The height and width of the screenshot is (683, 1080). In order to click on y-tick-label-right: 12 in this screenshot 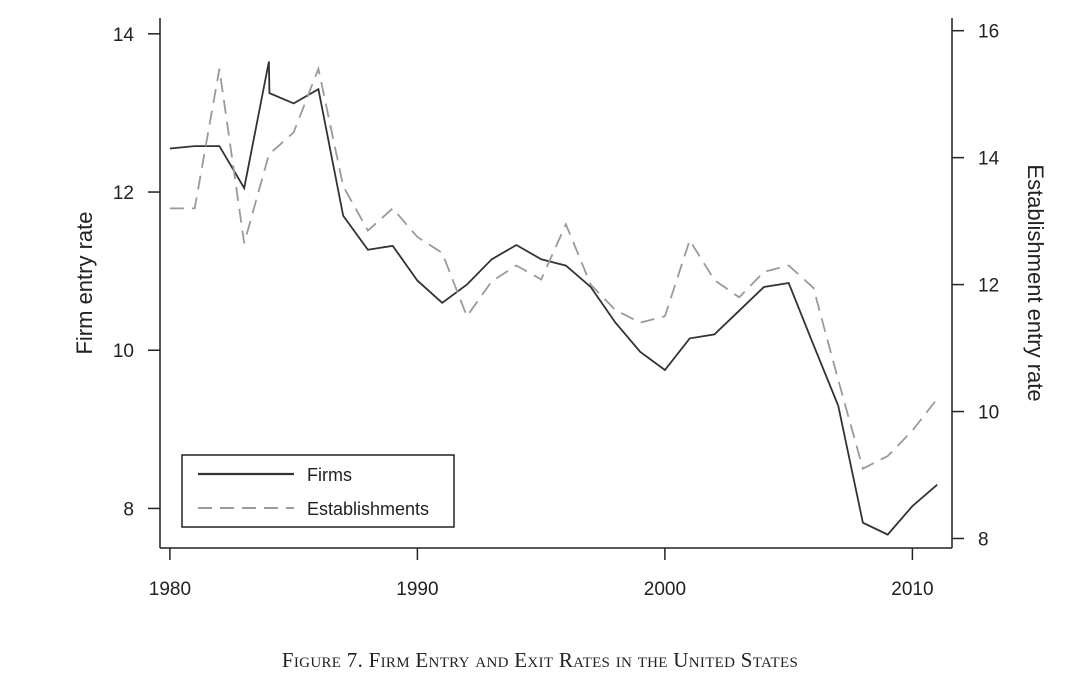, I will do `click(988, 286)`.